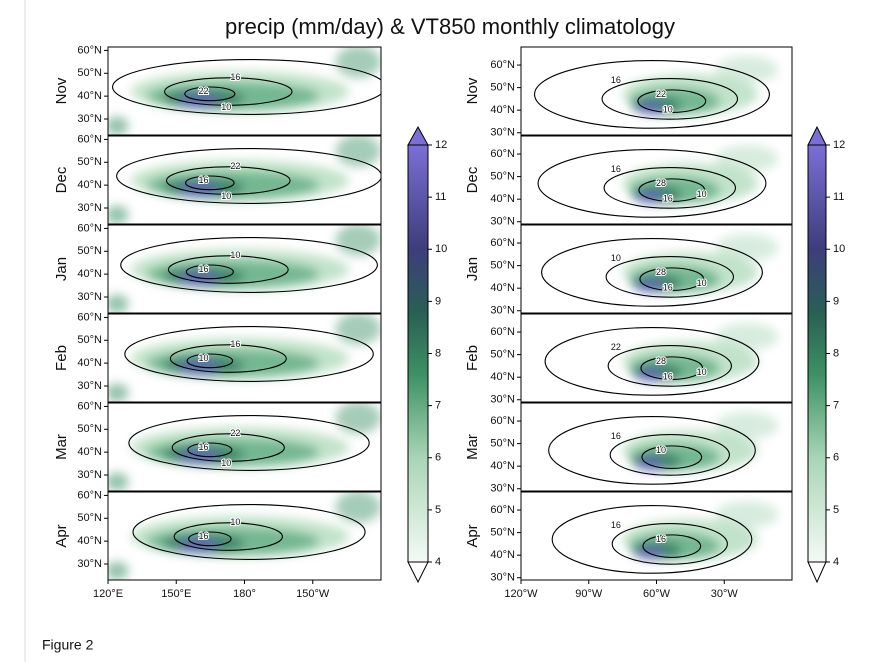 The height and width of the screenshot is (662, 869). I want to click on x-tick-label: 180°, so click(244, 594).